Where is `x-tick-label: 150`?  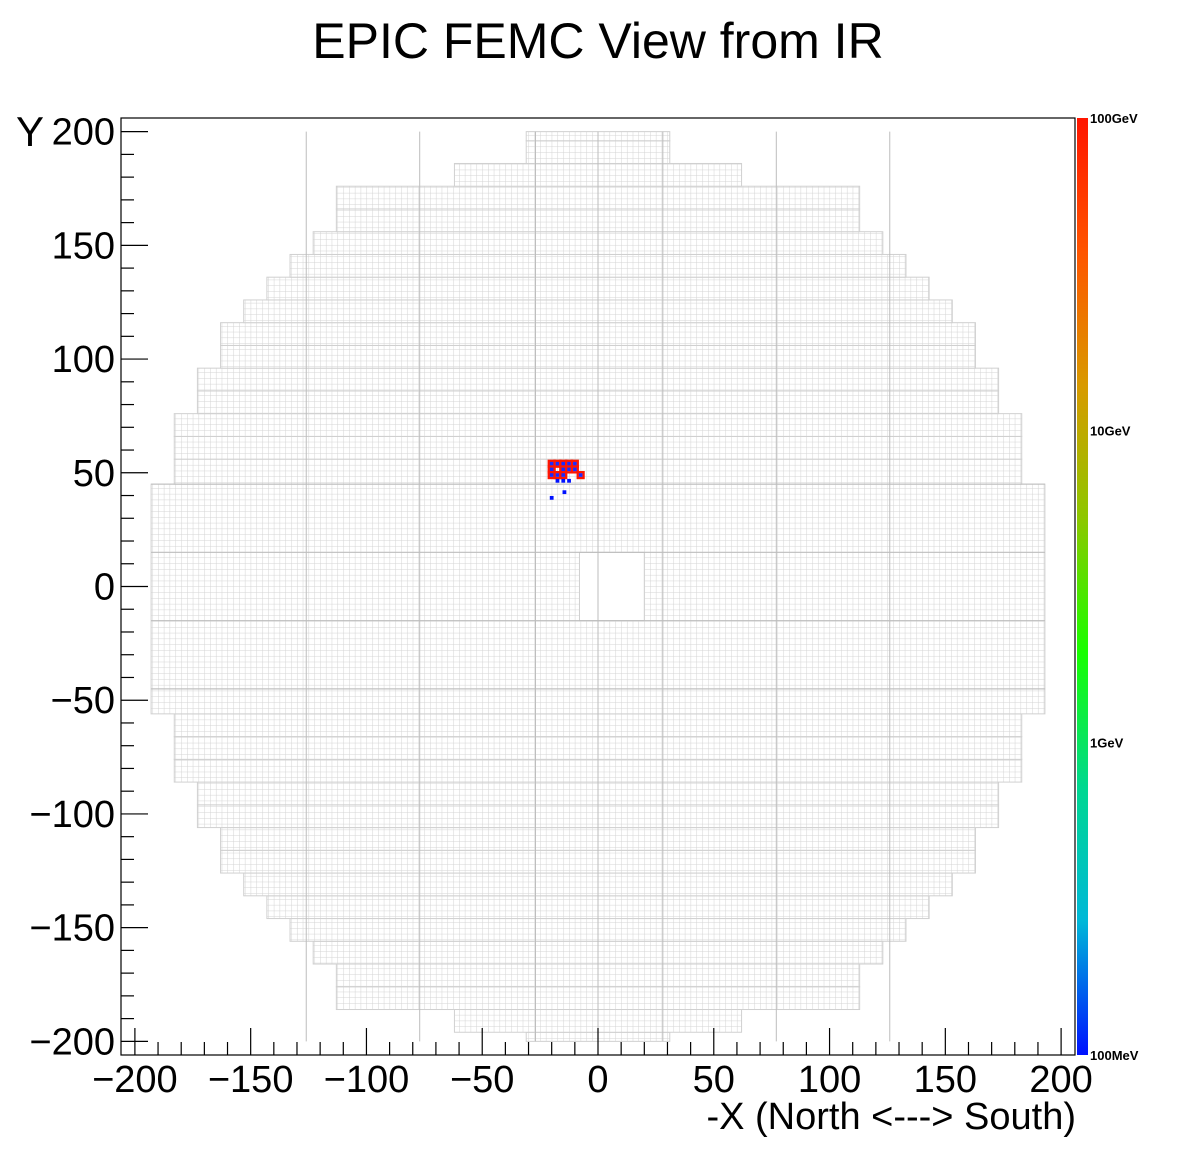
x-tick-label: 150 is located at coordinates (945, 1080).